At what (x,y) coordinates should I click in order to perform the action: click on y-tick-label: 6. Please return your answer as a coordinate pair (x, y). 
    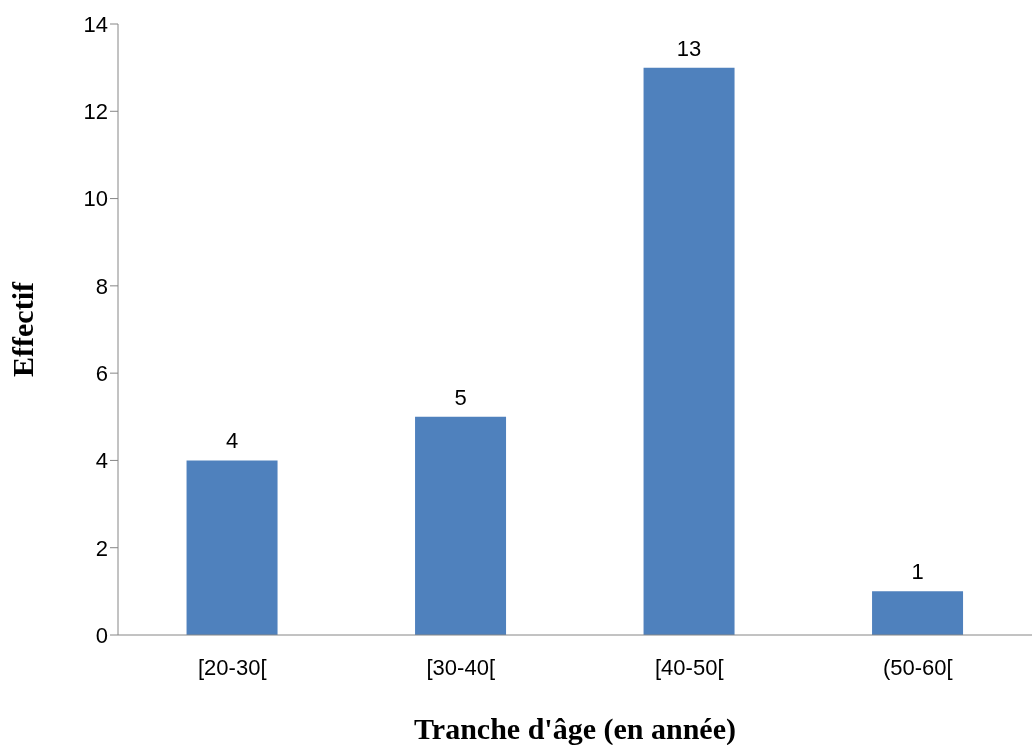
    Looking at the image, I should click on (101, 373).